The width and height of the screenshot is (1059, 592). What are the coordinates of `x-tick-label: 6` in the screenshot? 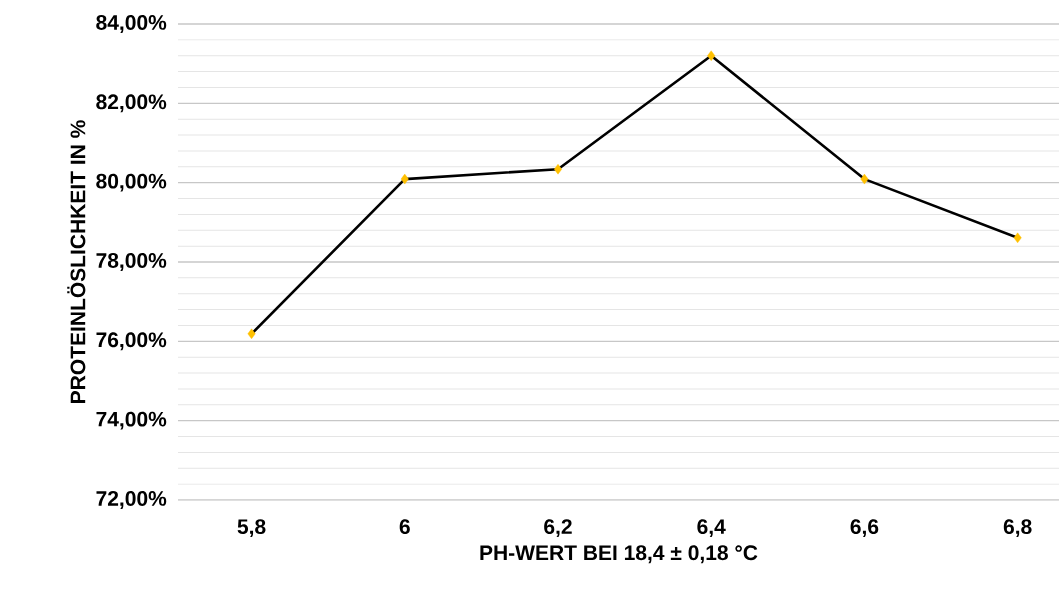 It's located at (404, 527).